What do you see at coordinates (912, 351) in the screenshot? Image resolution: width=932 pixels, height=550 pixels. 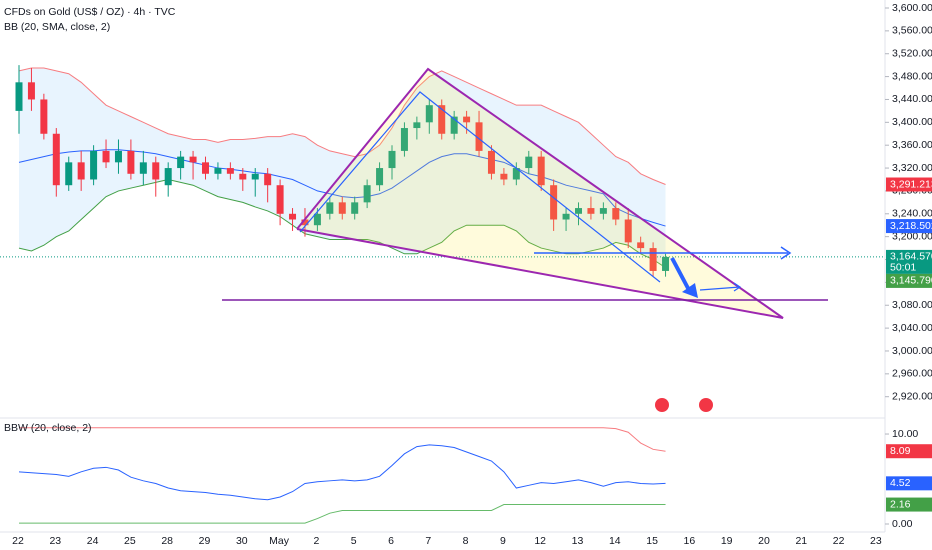 I see `y-tick-label: 3,000.000` at bounding box center [912, 351].